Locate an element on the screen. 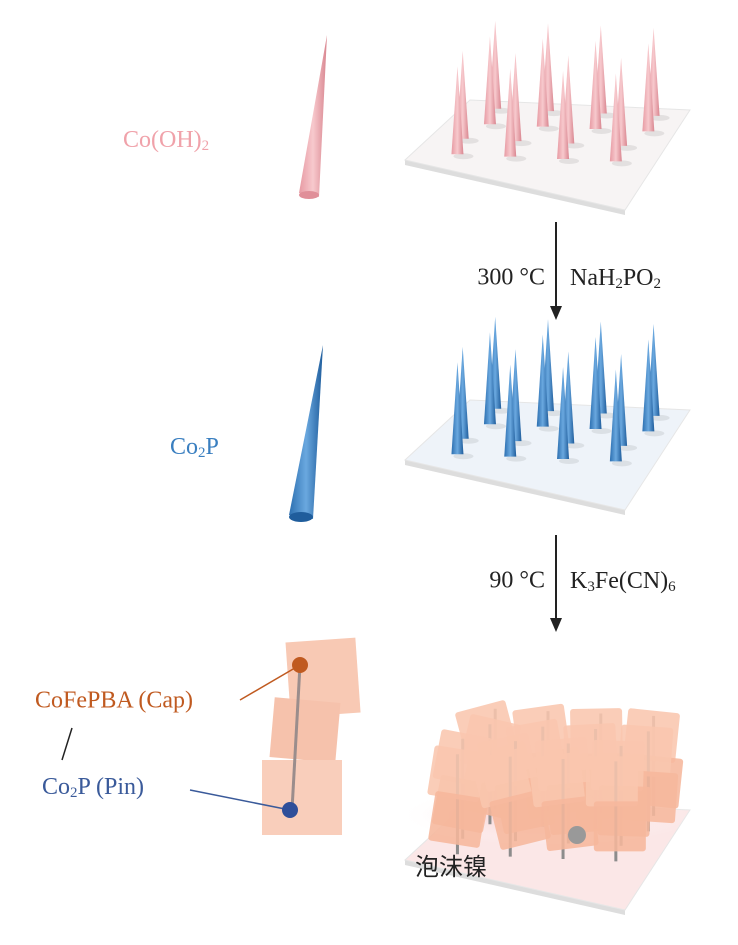 This screenshot has width=738, height=945. step-temperature: 90 °C is located at coordinates (517, 581).